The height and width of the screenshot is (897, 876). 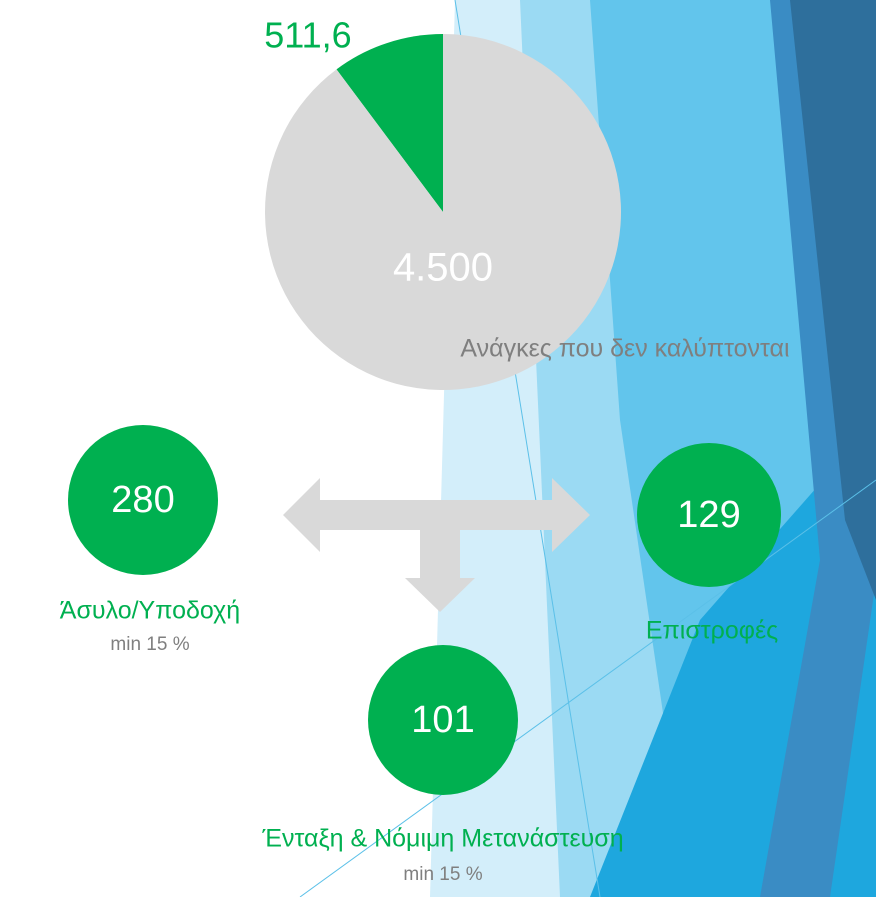 I want to click on allocation-label: Ένταξη & Νόμιμη Μετανάστευση, so click(x=442, y=839).